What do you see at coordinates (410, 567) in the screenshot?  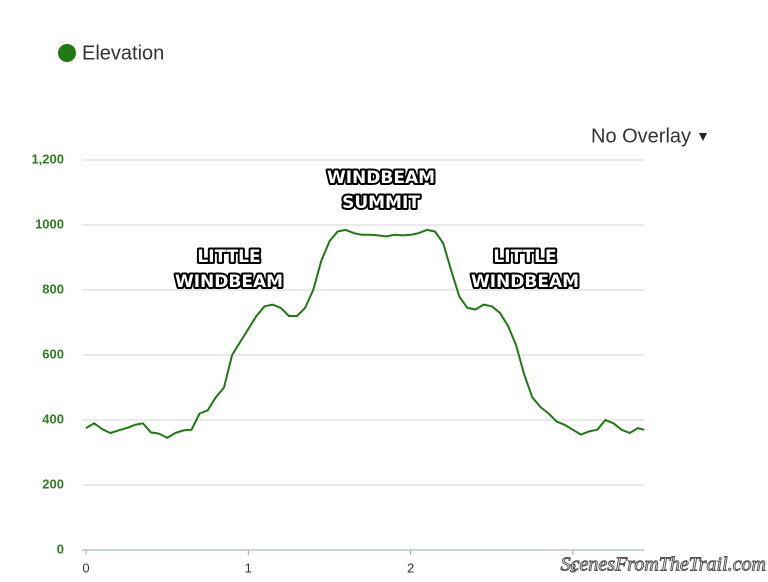 I see `x-tick-label: 2` at bounding box center [410, 567].